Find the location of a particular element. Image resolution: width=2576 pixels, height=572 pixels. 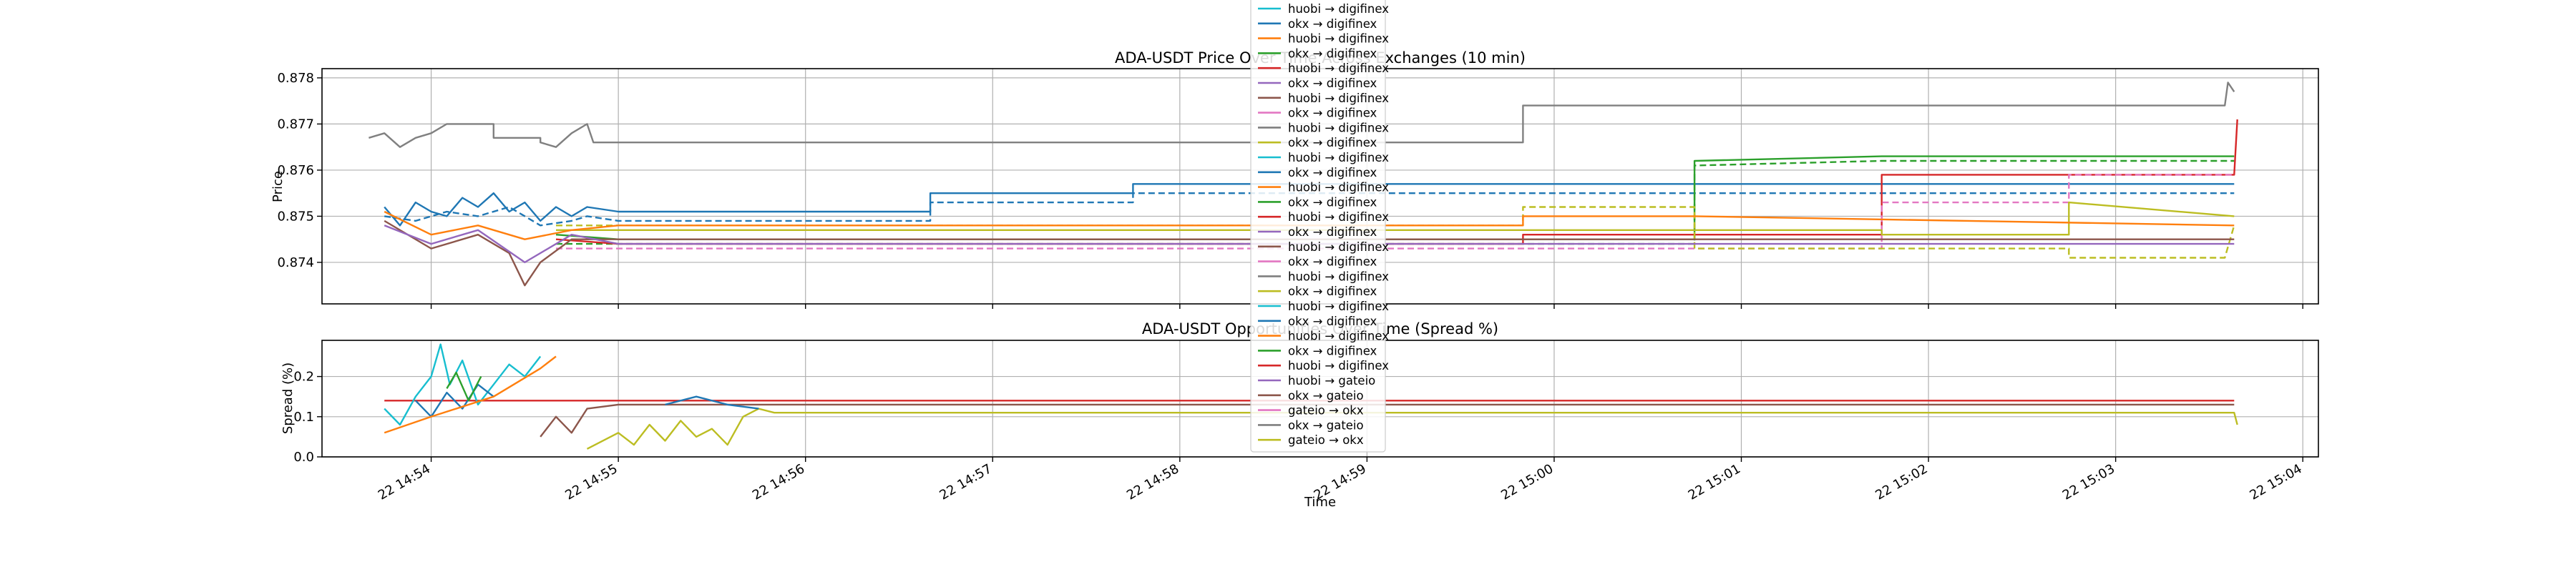

legend-entry-1: okx → digifinex is located at coordinates (1317, 24).